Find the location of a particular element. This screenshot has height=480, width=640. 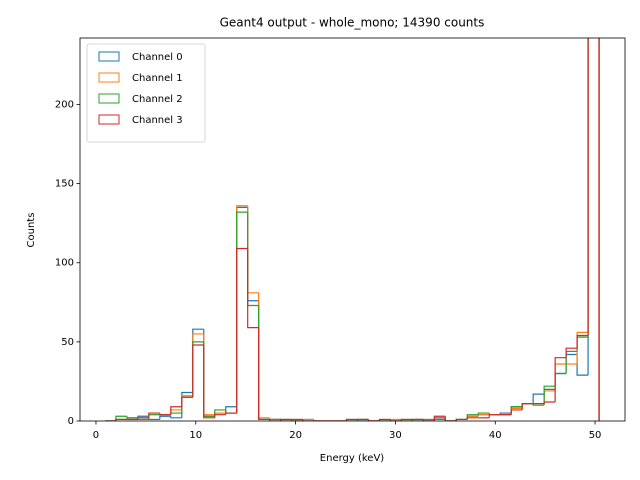

legend-box is located at coordinates (146, 93).